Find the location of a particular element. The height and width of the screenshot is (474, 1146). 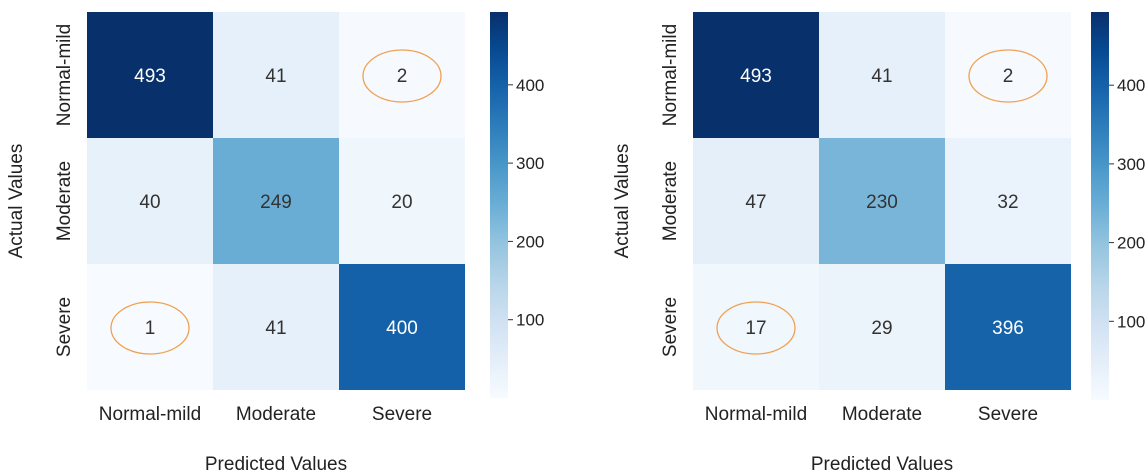

cell-value-label: 230 is located at coordinates (882, 202).